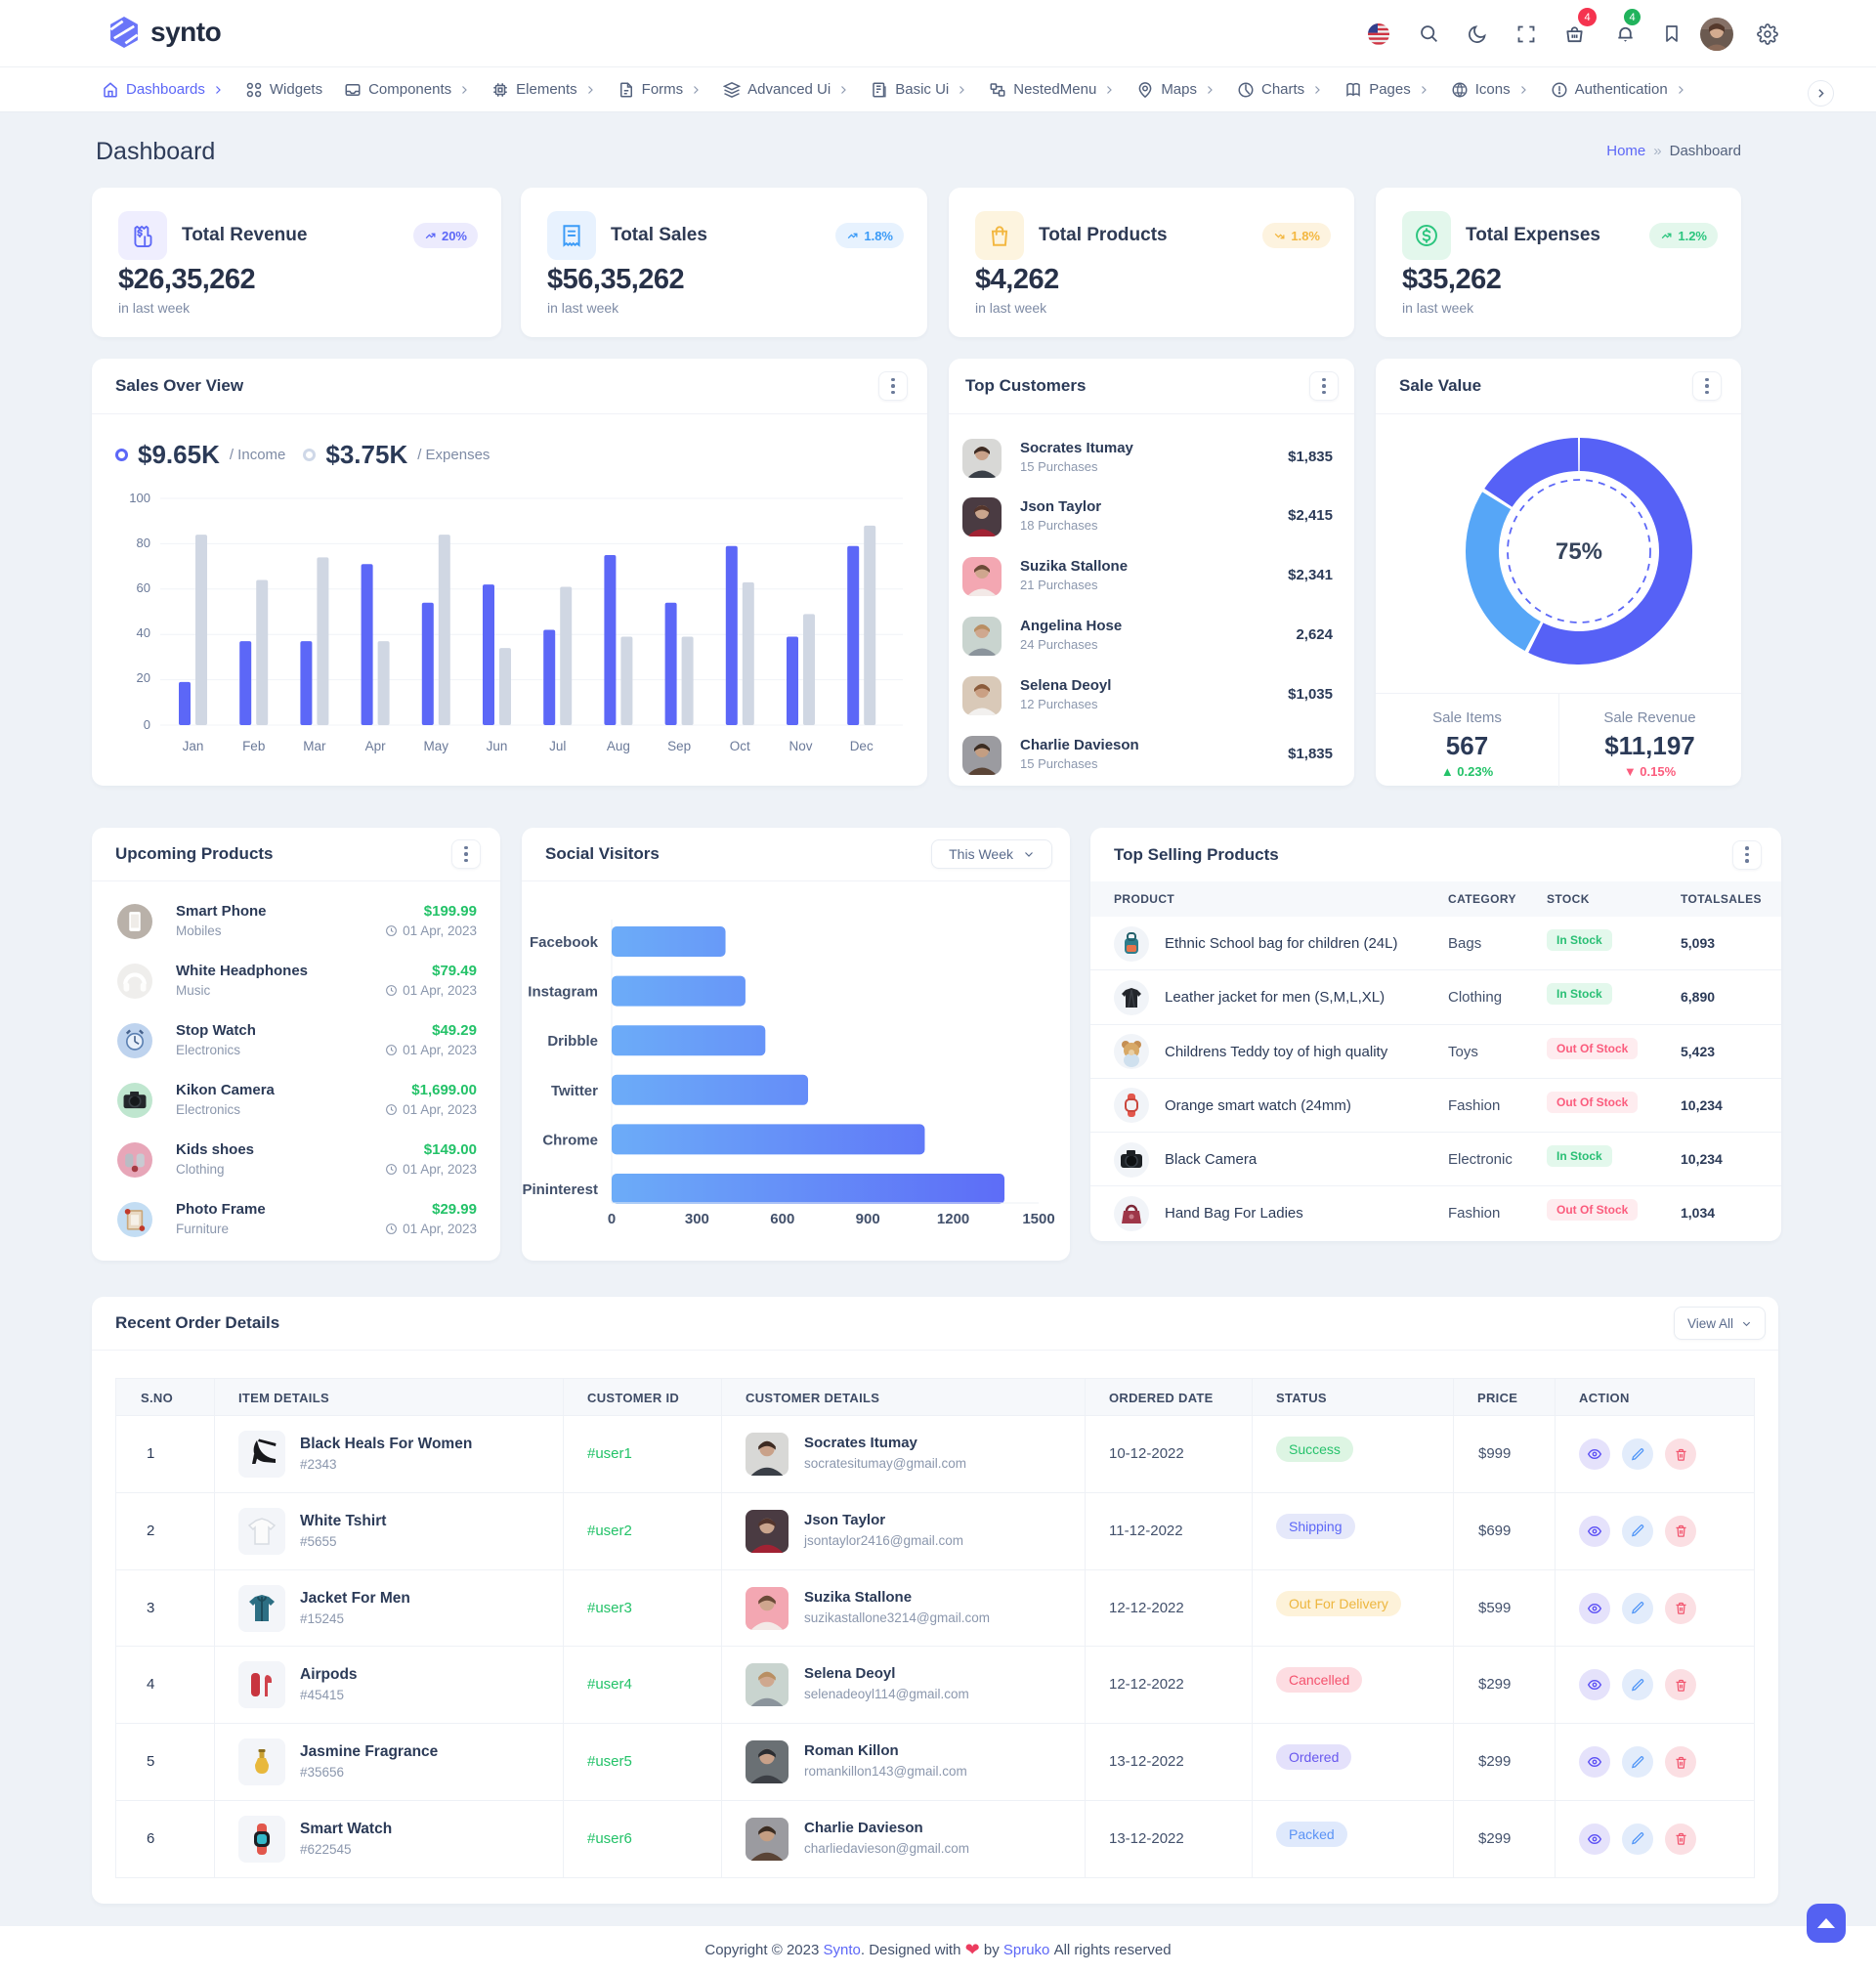 The width and height of the screenshot is (1876, 1974). I want to click on svg-text: Oct, so click(740, 746).